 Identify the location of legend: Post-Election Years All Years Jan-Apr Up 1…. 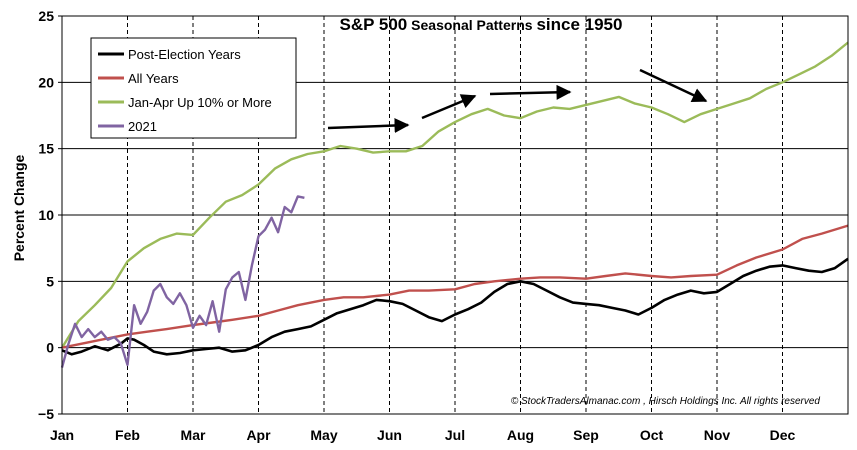
(193, 88).